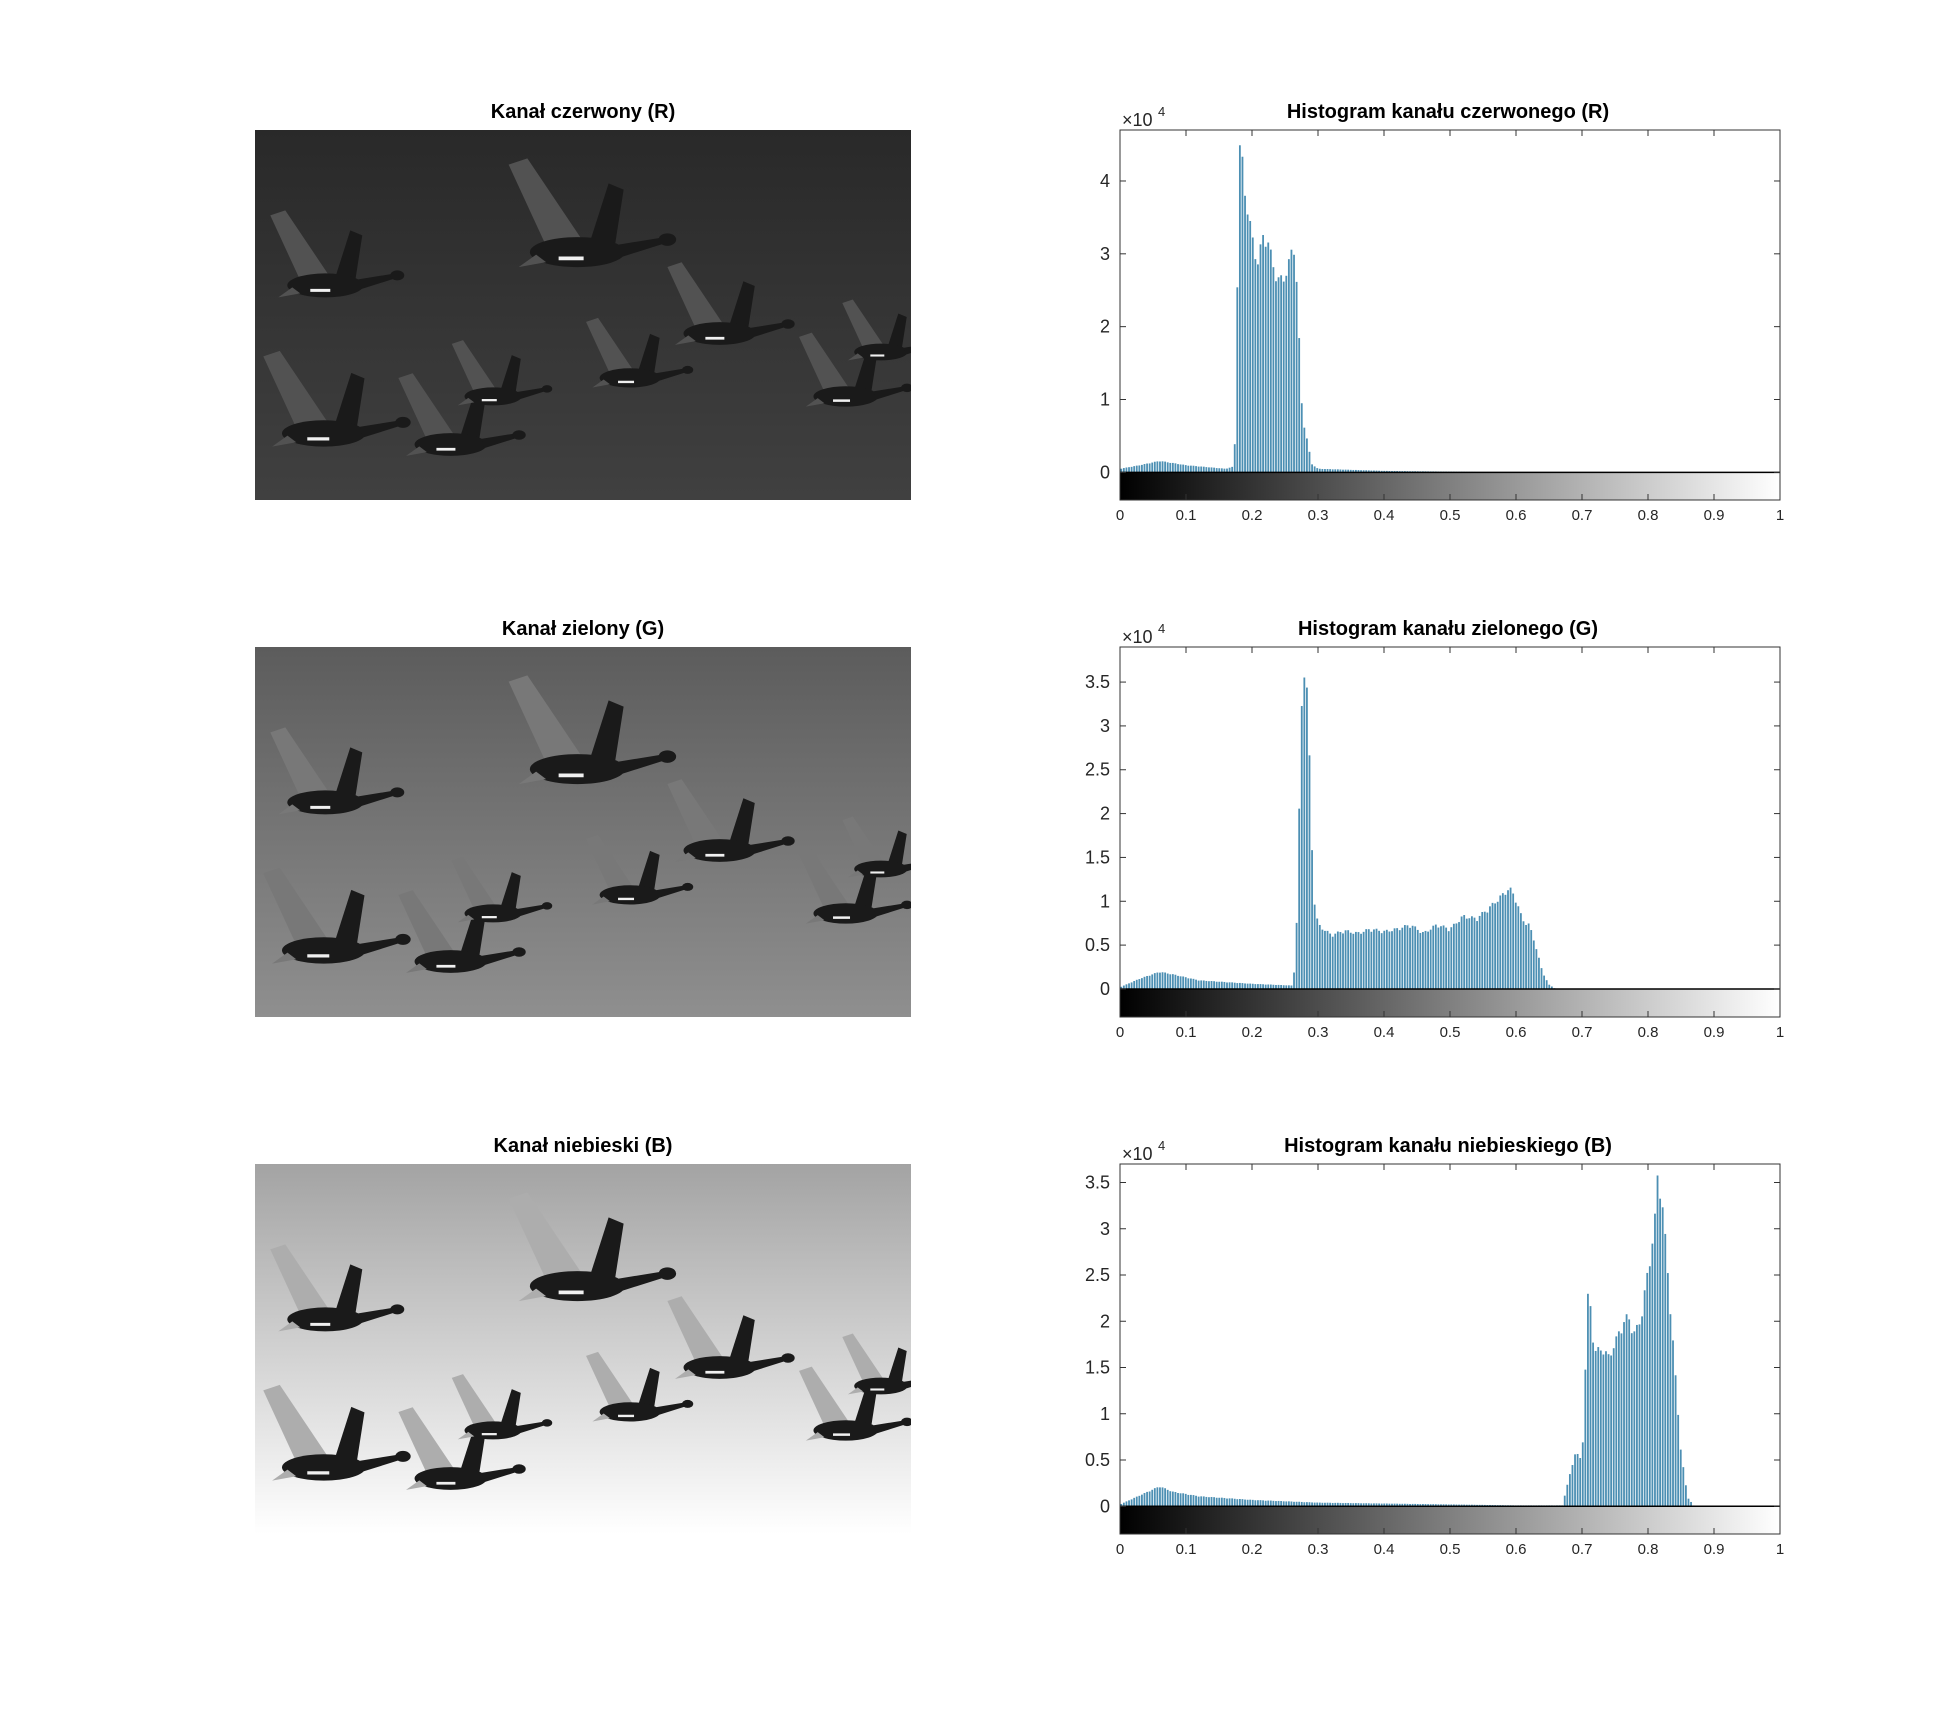 This screenshot has height=1717, width=1955. Describe the element at coordinates (1318, 1549) in the screenshot. I see `x-tick-label: 0.3` at that location.